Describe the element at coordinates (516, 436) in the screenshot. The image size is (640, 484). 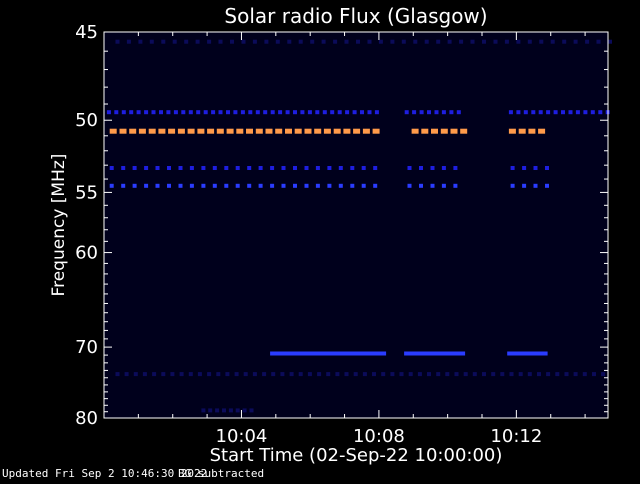
I see `x-tick-label: 10:12` at that location.